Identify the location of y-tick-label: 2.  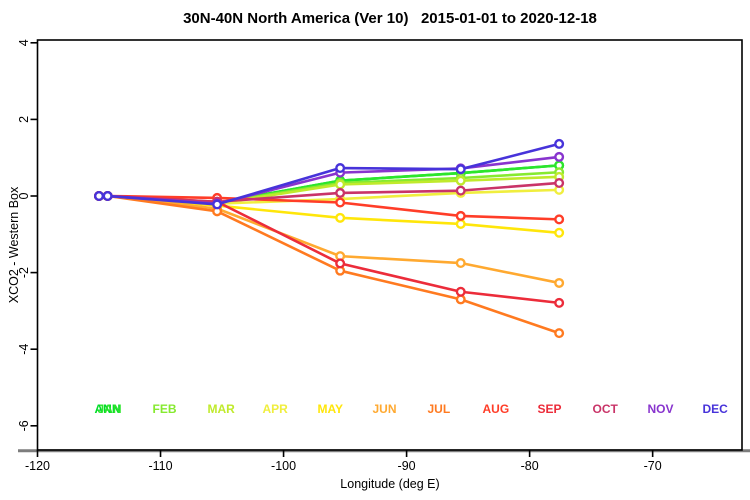
(24, 119).